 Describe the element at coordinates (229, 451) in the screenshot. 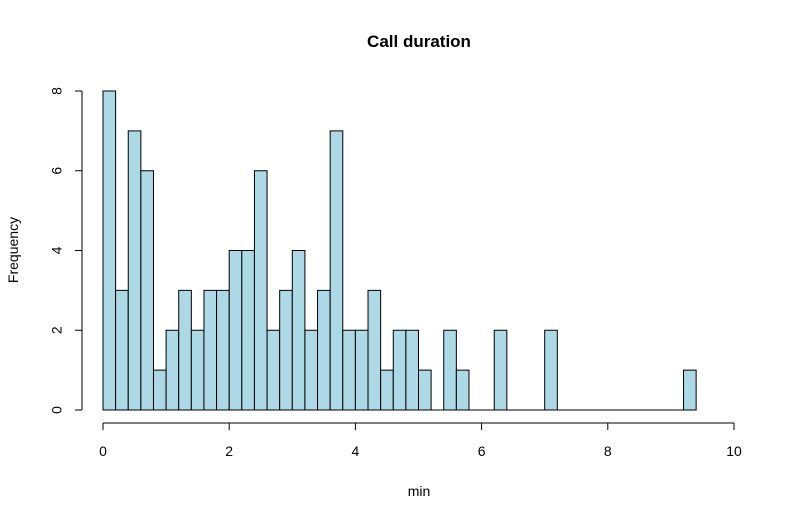

I see `x-tick-label: 2` at that location.